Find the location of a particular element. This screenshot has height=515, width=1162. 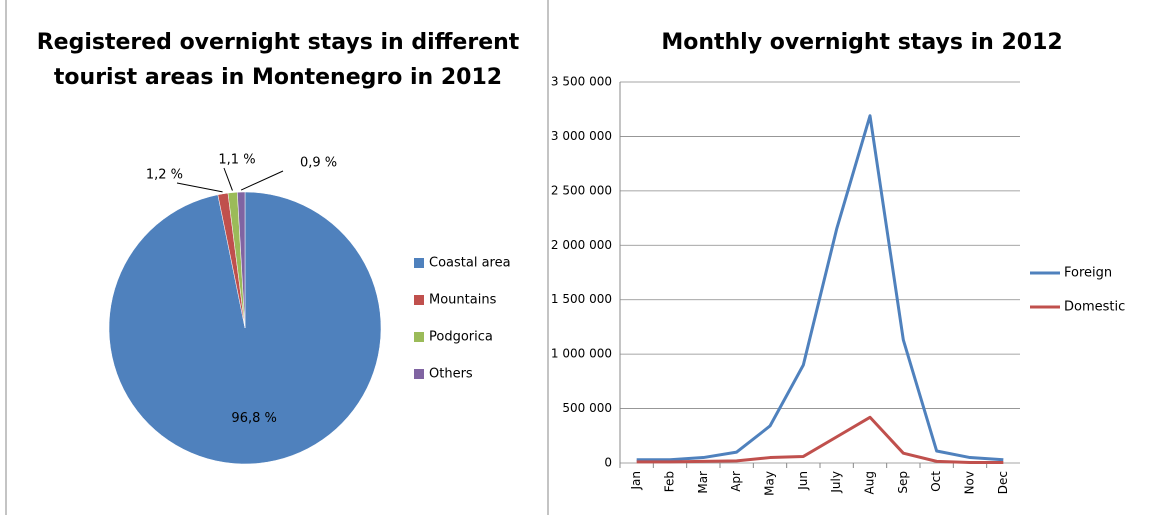

y-tick-label: 0 is located at coordinates (608, 463).